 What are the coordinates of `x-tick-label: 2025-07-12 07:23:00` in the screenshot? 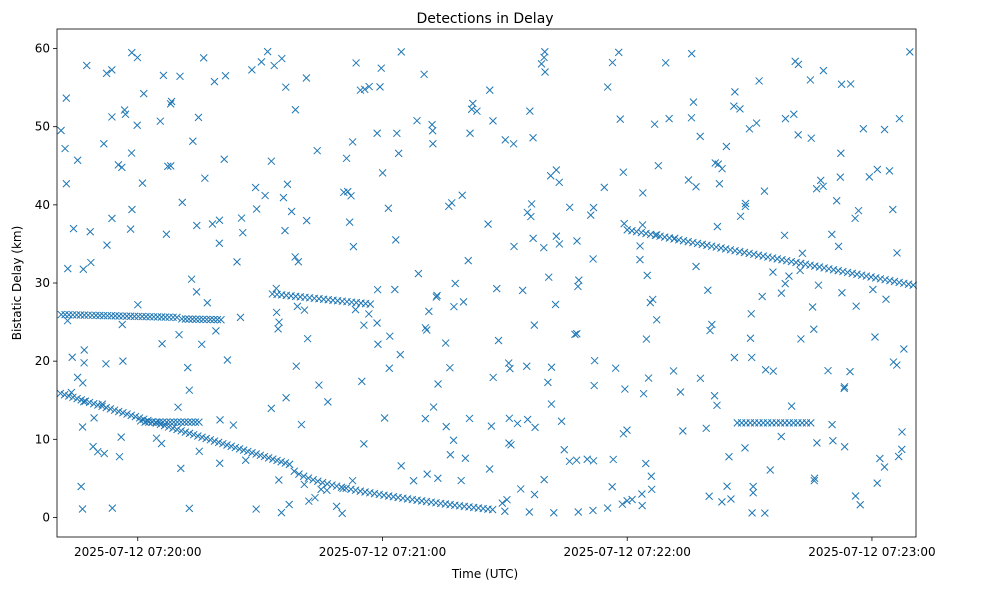 It's located at (871, 552).